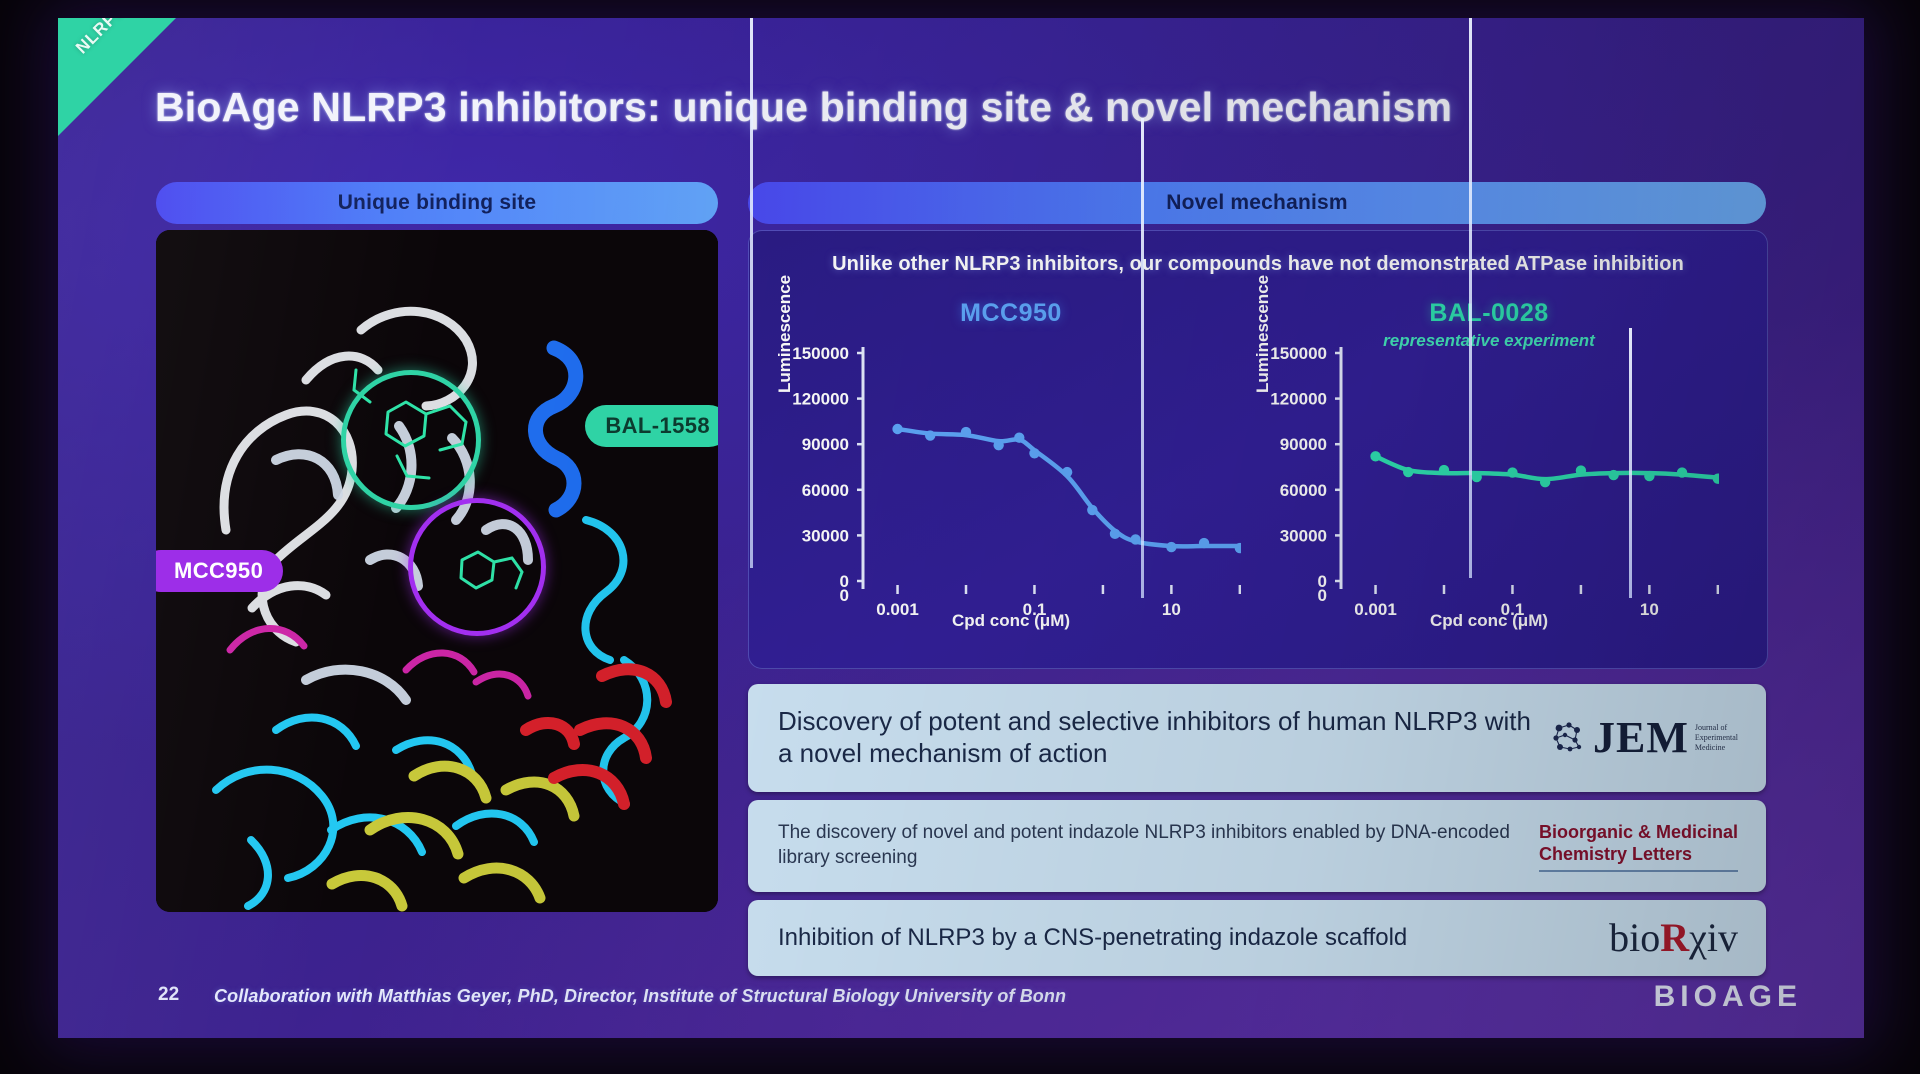 Image resolution: width=1920 pixels, height=1074 pixels. I want to click on chart-bal0028-xlabel: Cpd conc (μM), so click(1489, 620).